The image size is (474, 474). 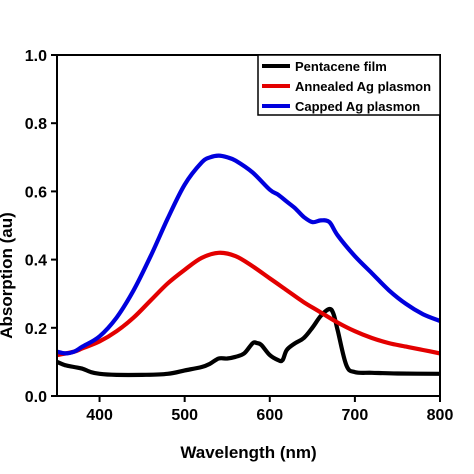 What do you see at coordinates (269, 415) in the screenshot?
I see `x-tick-label: 600` at bounding box center [269, 415].